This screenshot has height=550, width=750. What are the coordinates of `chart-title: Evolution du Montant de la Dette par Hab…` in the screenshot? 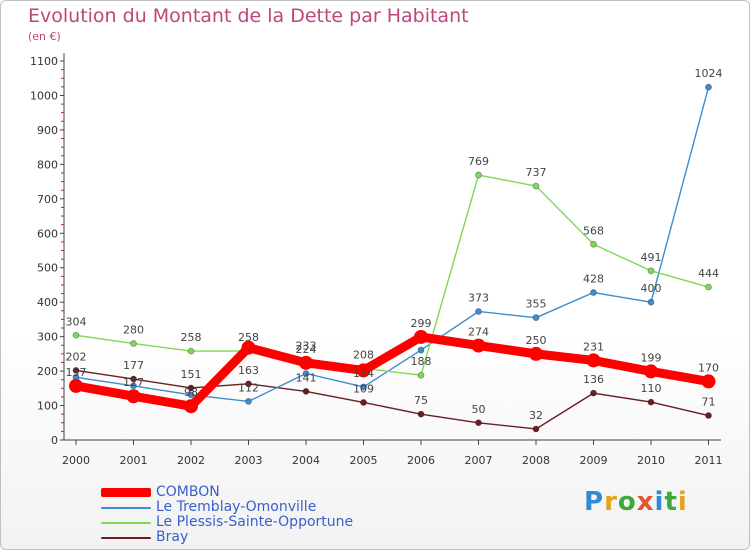 It's located at (248, 16).